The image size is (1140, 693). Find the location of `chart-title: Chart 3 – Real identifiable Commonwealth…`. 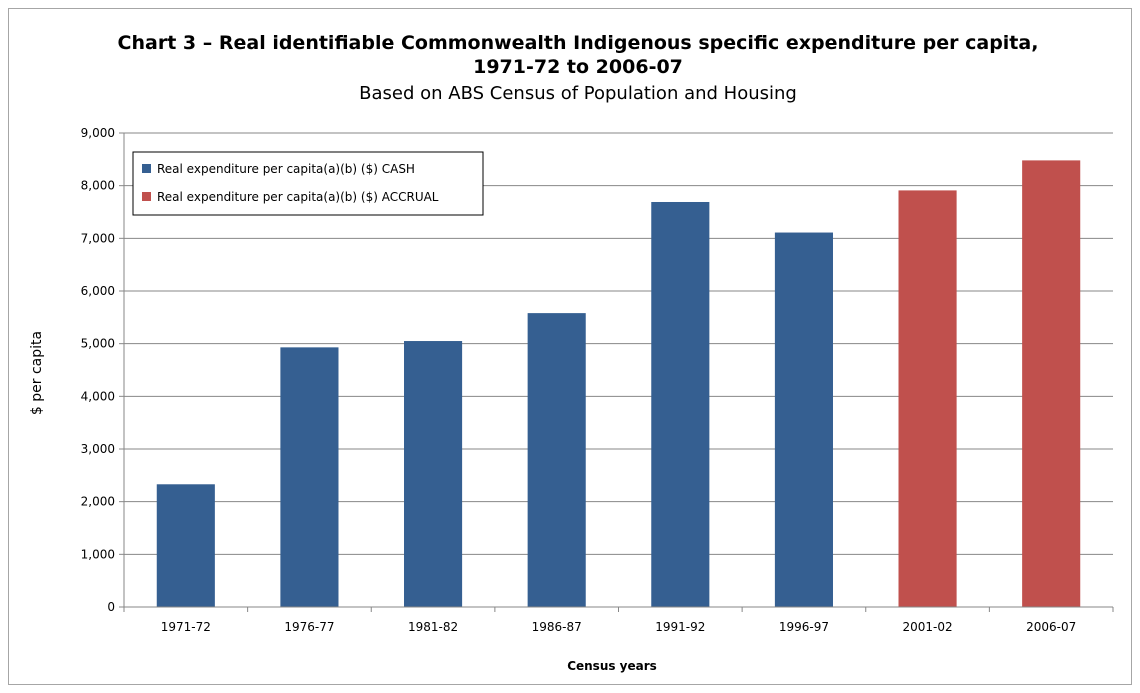

chart-title: Chart 3 – Real identifiable Commonwealth… is located at coordinates (578, 43).